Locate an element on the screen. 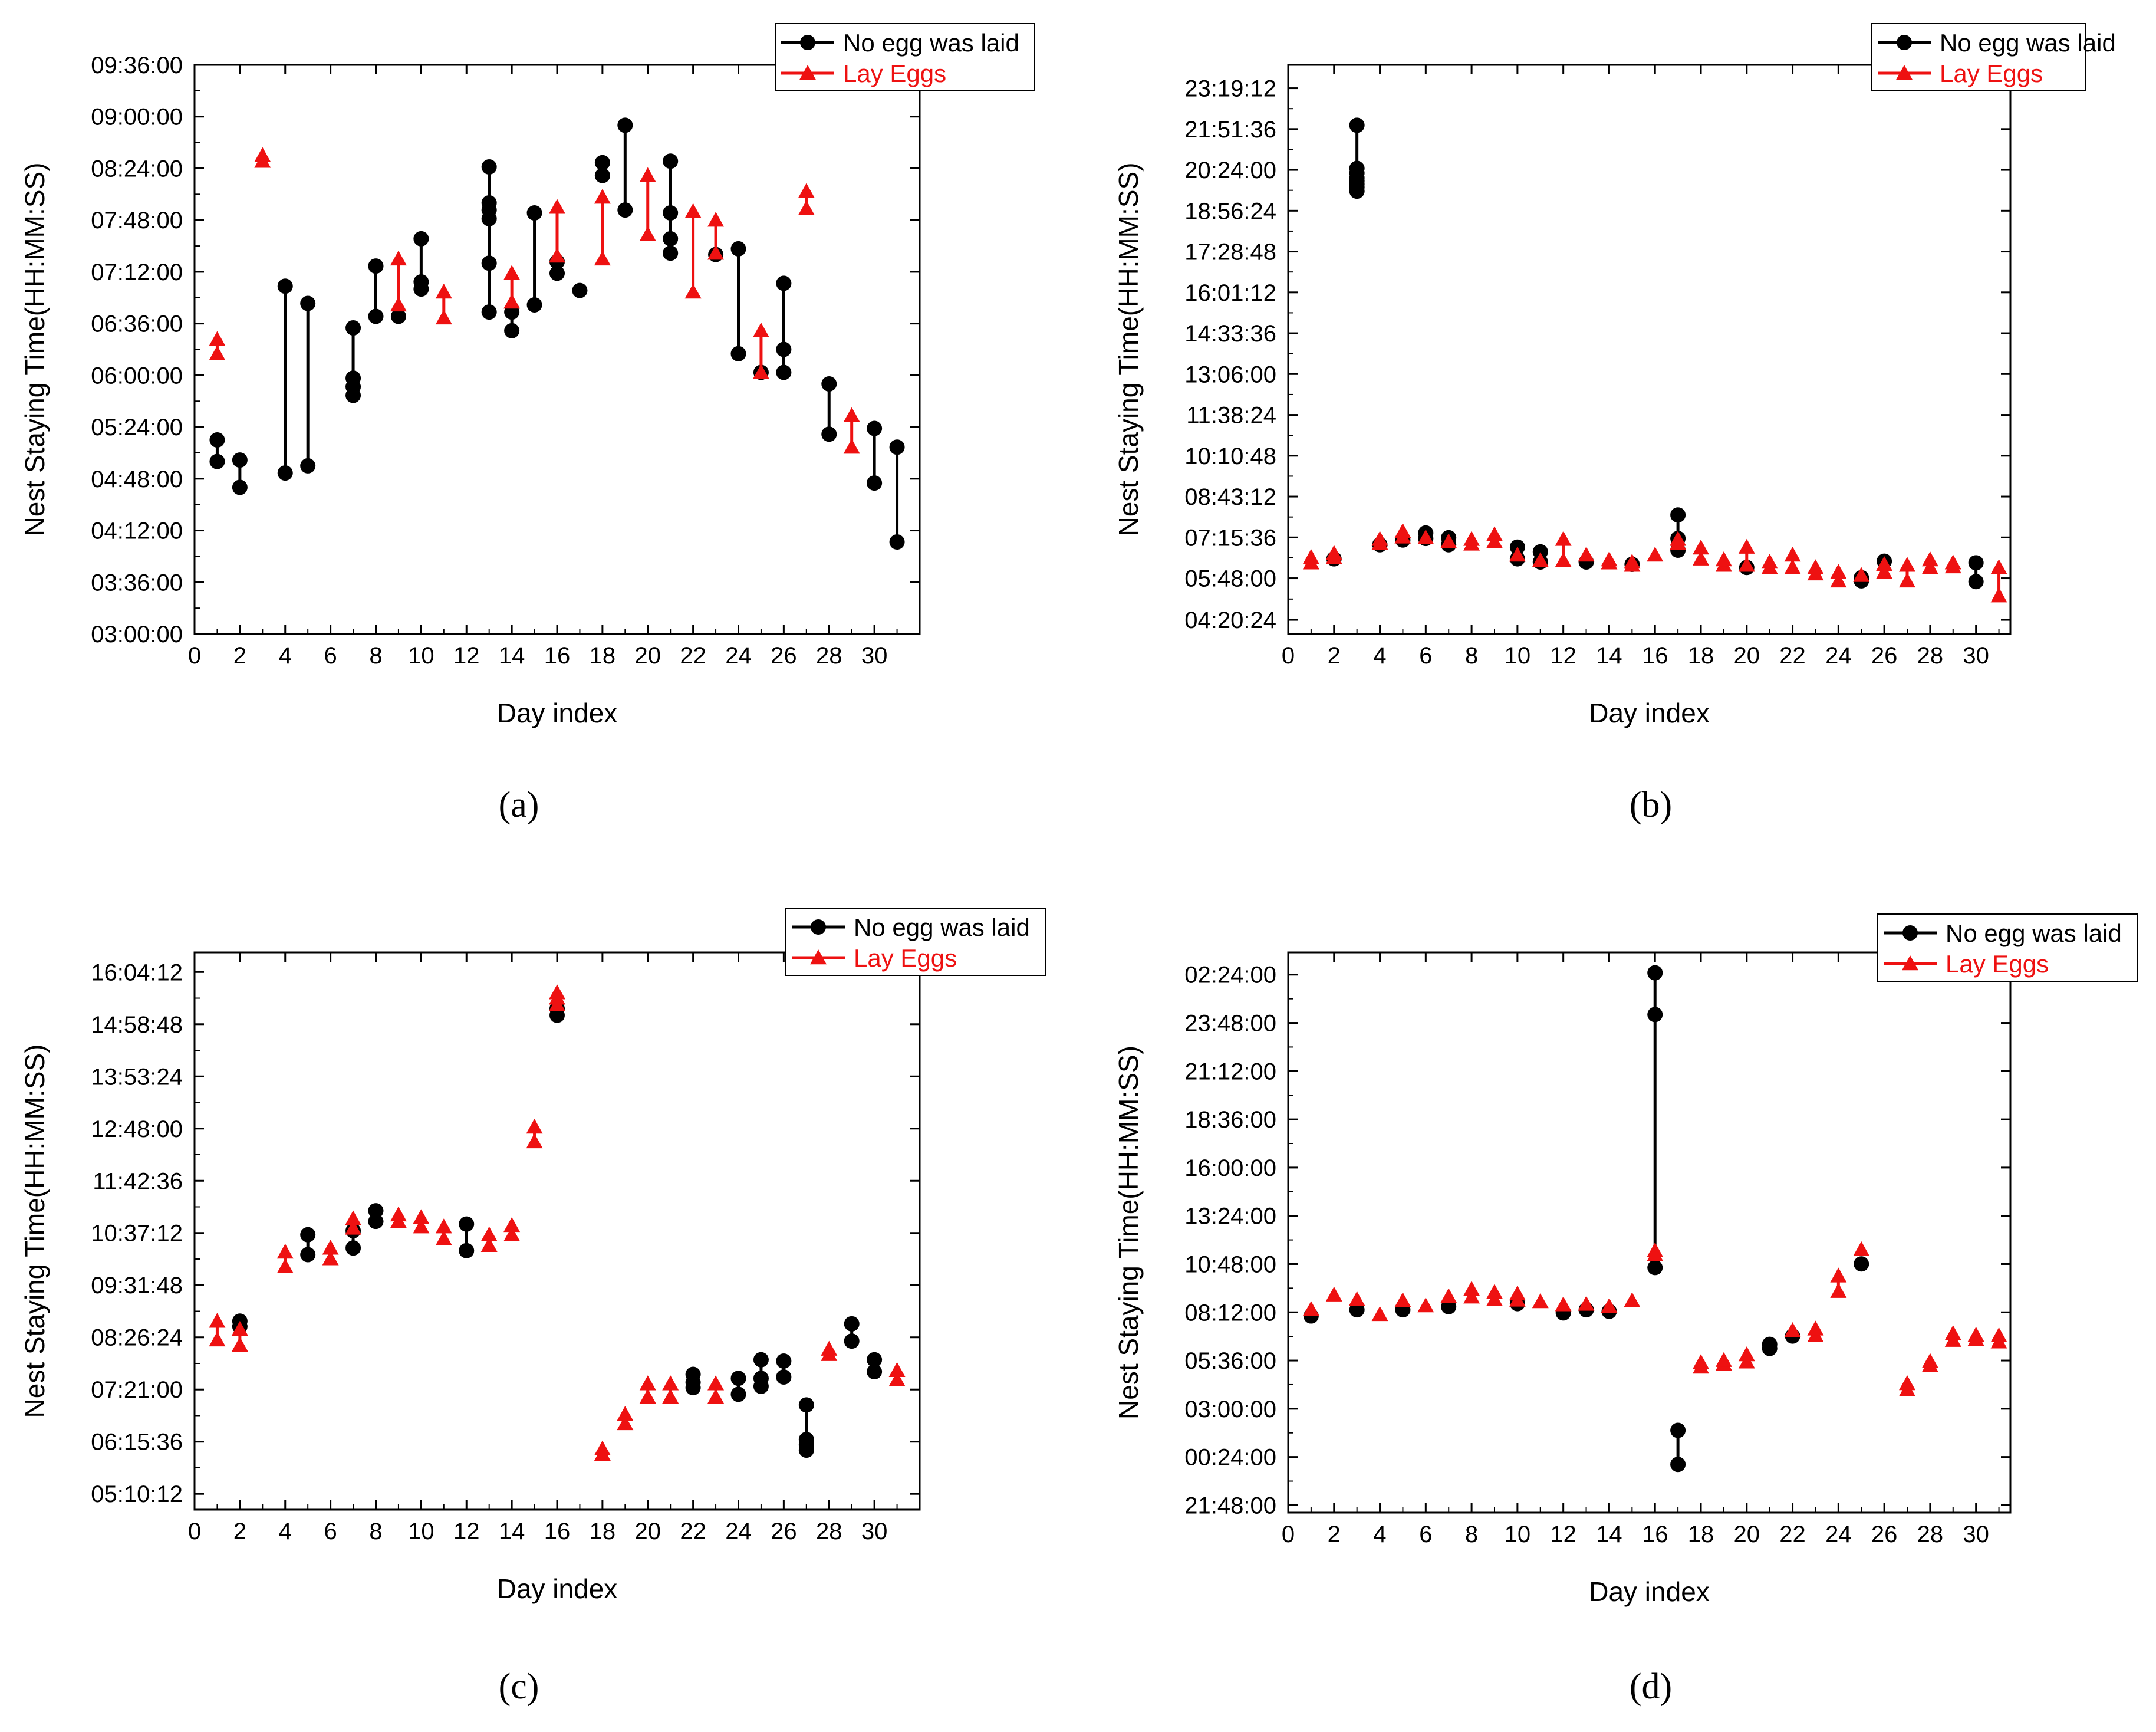 This screenshot has width=2156, height=1732. x-tick-label: 26 is located at coordinates (784, 1532).